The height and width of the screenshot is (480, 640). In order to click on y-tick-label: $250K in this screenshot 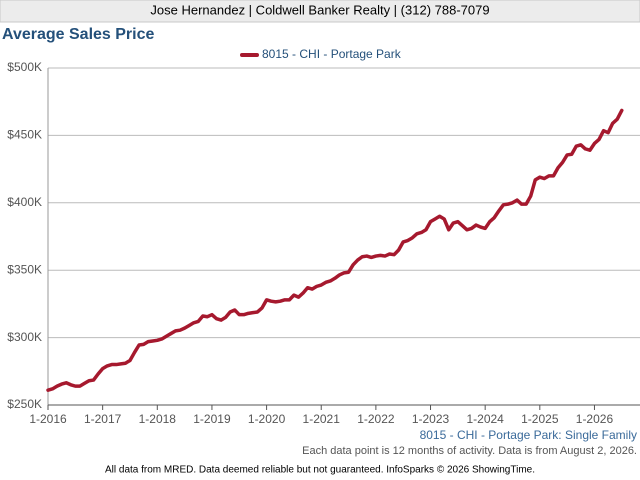, I will do `click(24, 404)`.